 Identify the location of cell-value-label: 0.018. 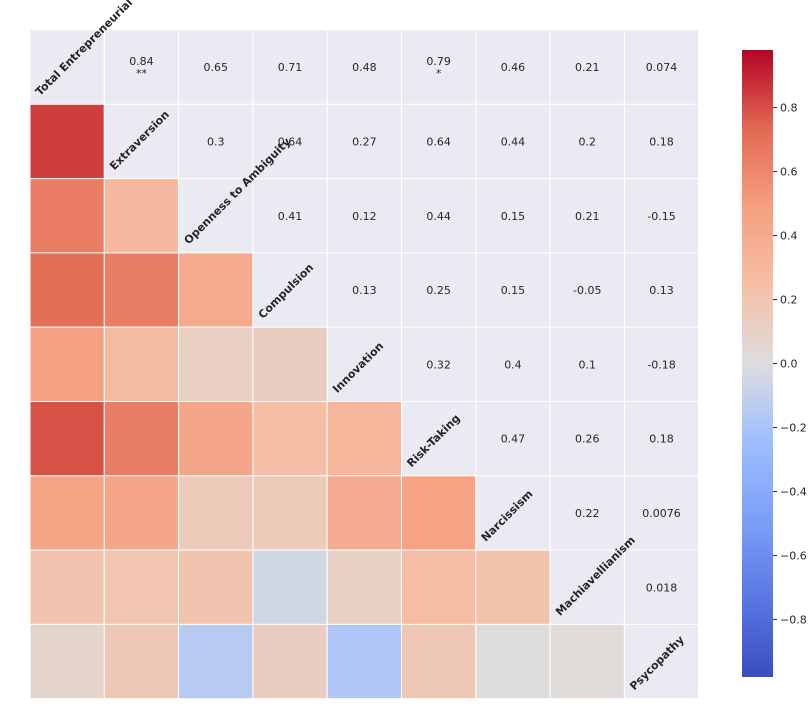
(662, 587).